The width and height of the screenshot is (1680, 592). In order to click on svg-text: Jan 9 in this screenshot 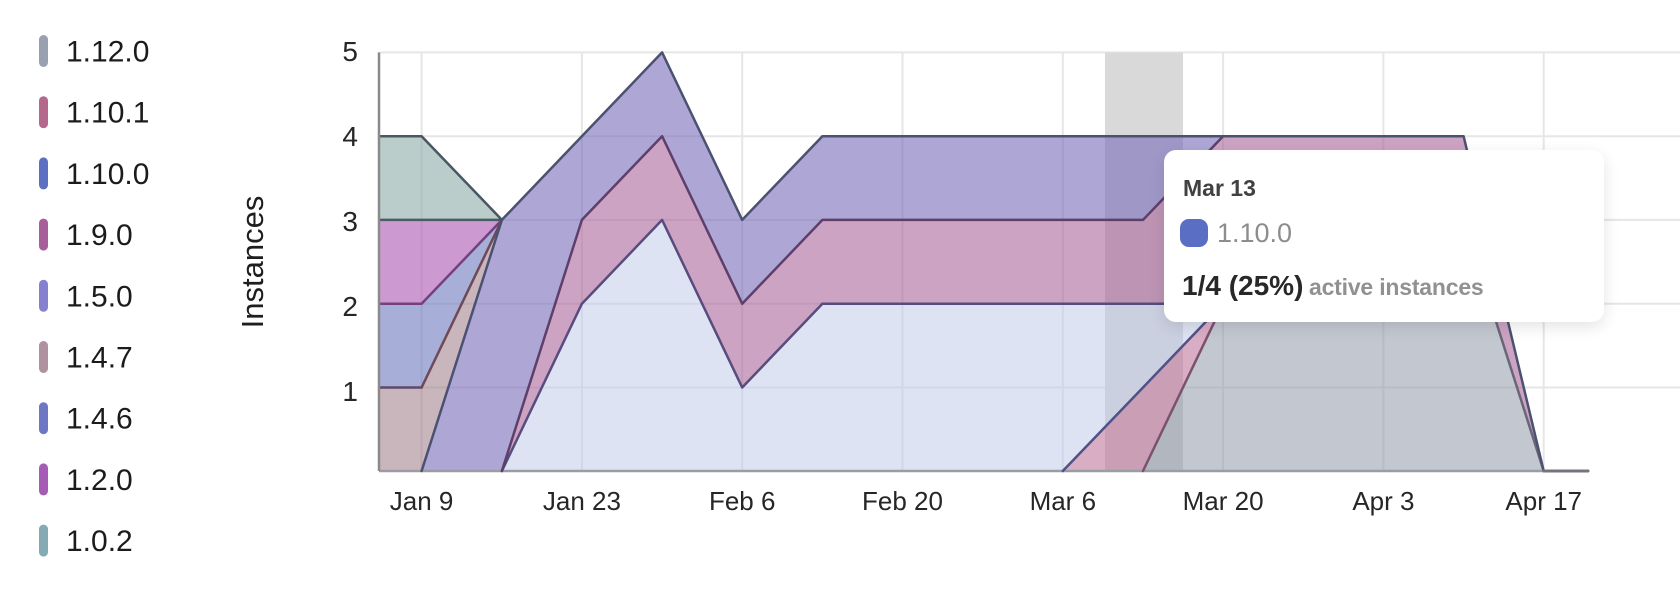, I will do `click(422, 501)`.